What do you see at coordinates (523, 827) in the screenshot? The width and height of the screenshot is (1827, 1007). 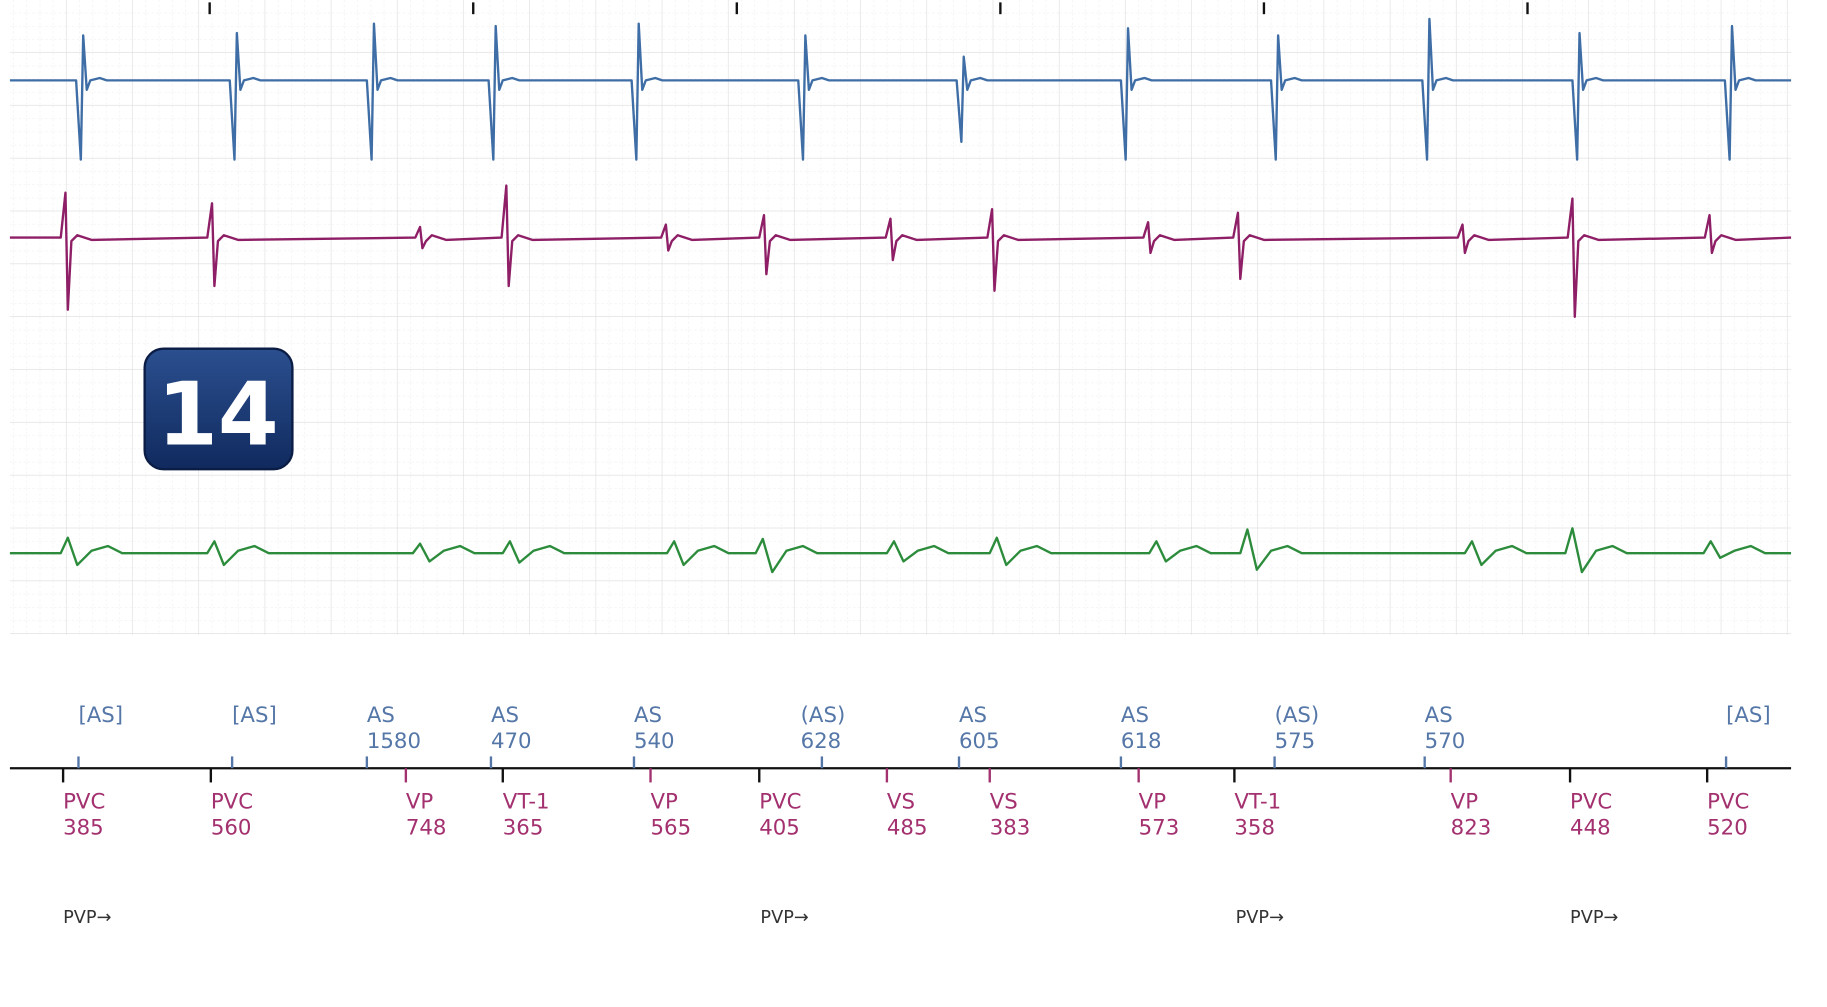 I see `ventricular-interval: 365` at bounding box center [523, 827].